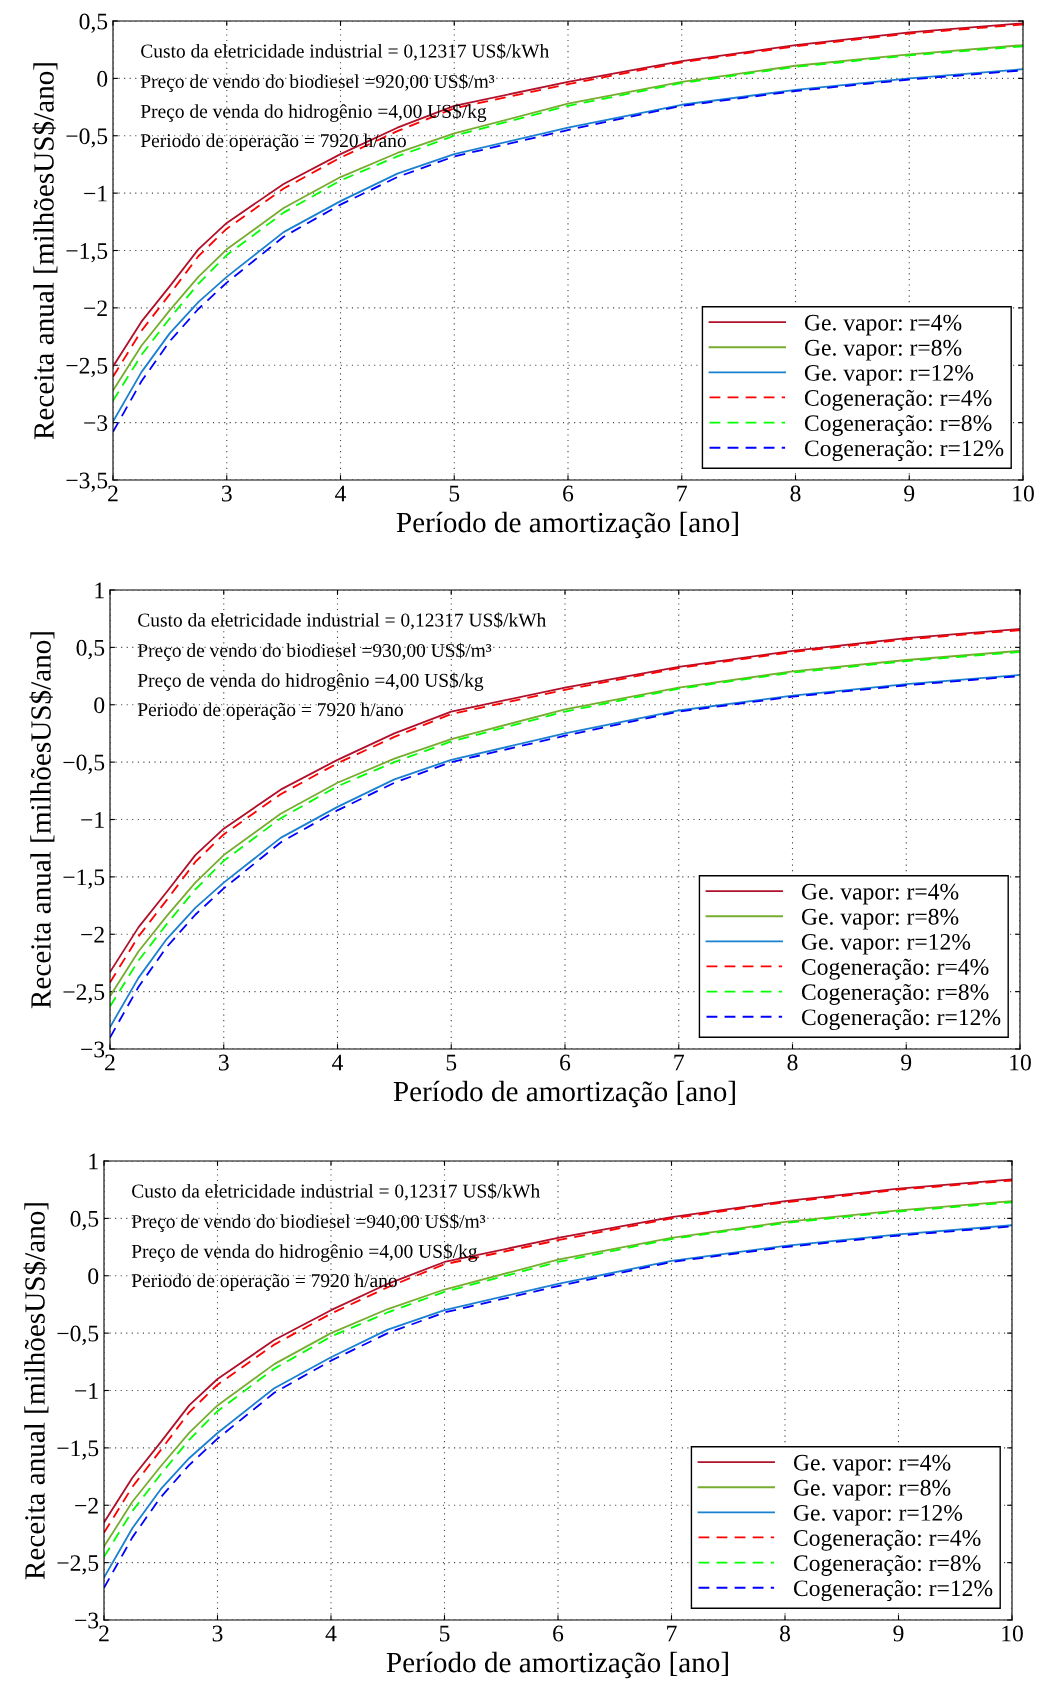 This screenshot has height=1688, width=1040. What do you see at coordinates (317, 83) in the screenshot?
I see `annotation: Preço de vendo do biodiesel =920,00 US$/m³` at bounding box center [317, 83].